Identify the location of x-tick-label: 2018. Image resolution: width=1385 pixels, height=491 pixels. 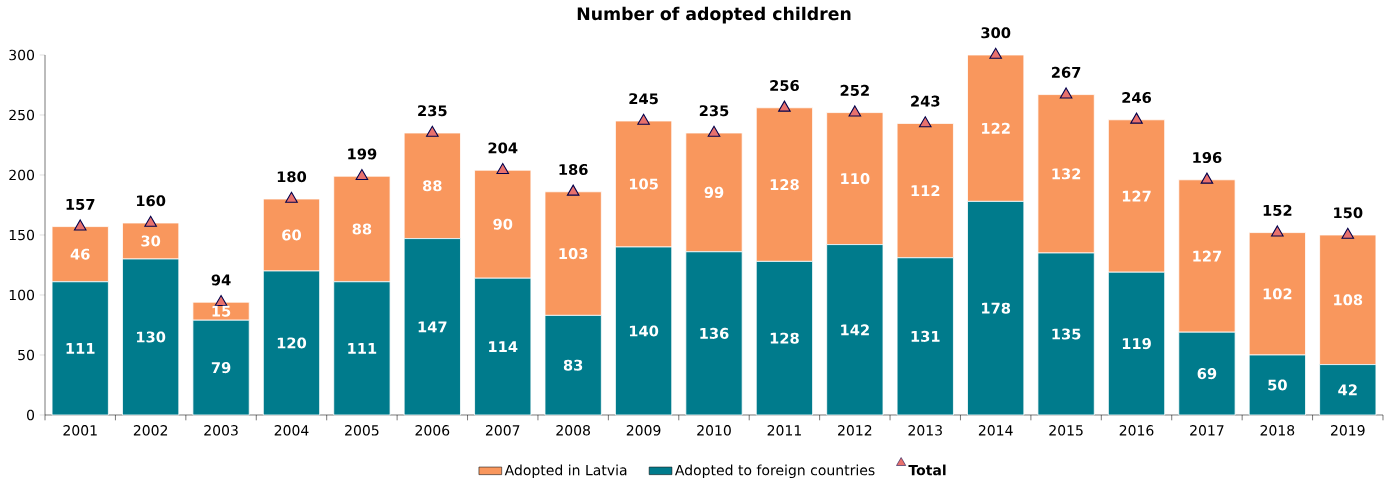
(1277, 430).